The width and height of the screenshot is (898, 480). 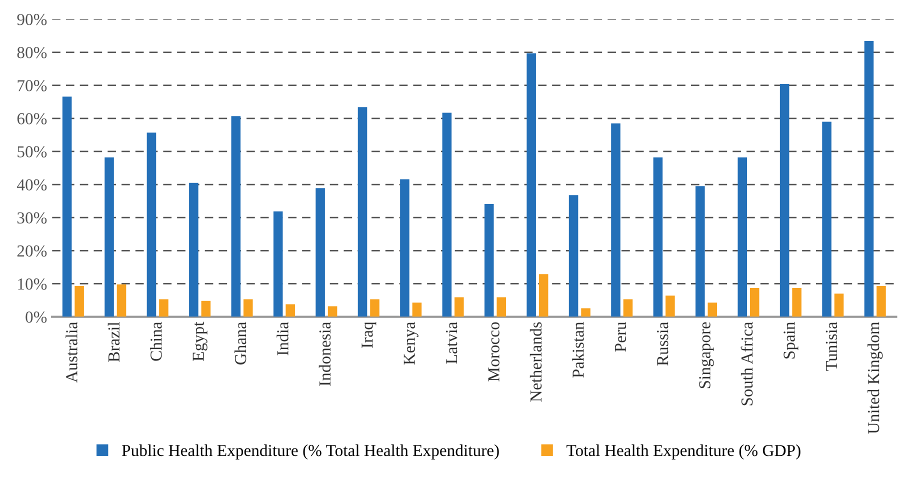 What do you see at coordinates (791, 340) in the screenshot?
I see `x-tick-label: Spain` at bounding box center [791, 340].